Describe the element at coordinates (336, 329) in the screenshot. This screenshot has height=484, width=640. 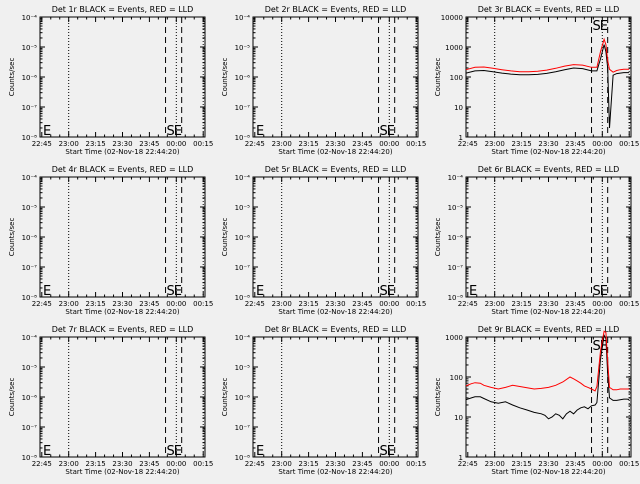
I see `panel-title: Det 8r BLACK = Events, RED = LLD` at that location.